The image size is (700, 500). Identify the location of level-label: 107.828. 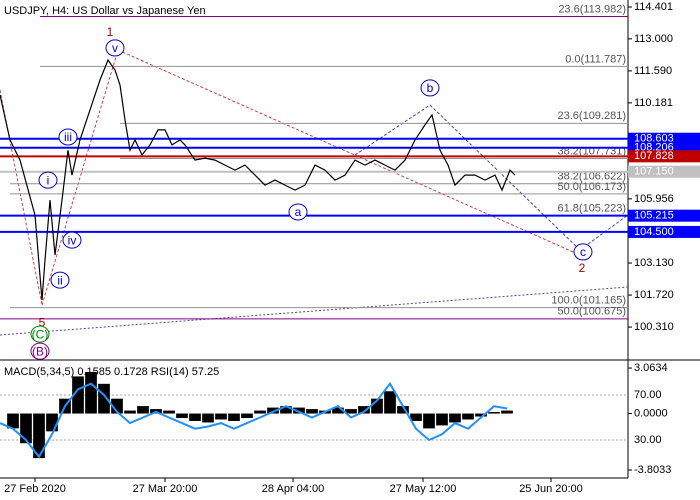
(654, 156).